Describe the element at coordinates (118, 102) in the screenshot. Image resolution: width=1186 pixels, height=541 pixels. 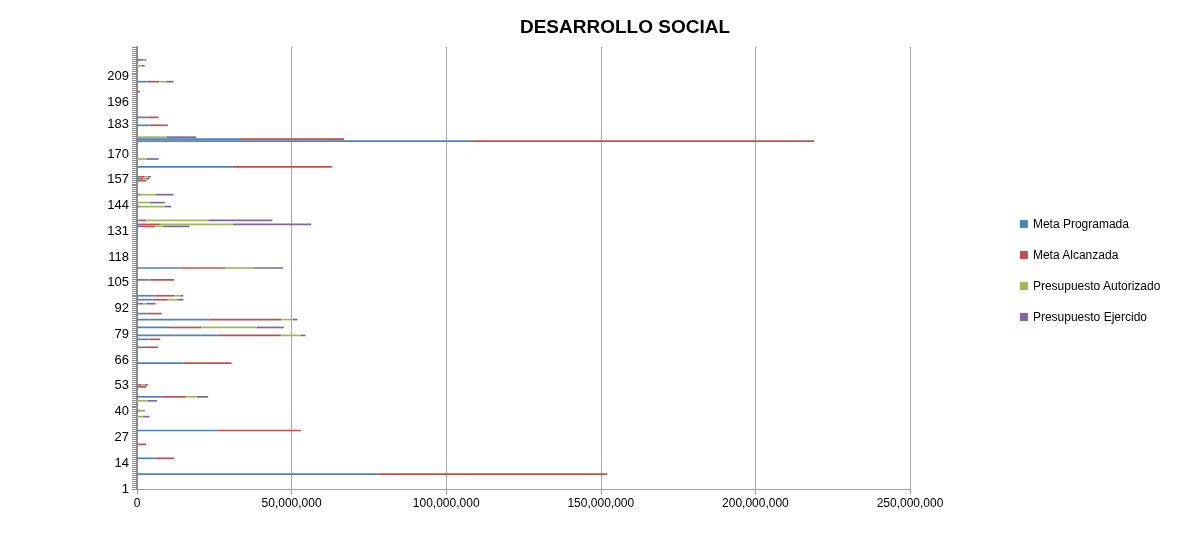
I see `y-tick-label: 196` at that location.